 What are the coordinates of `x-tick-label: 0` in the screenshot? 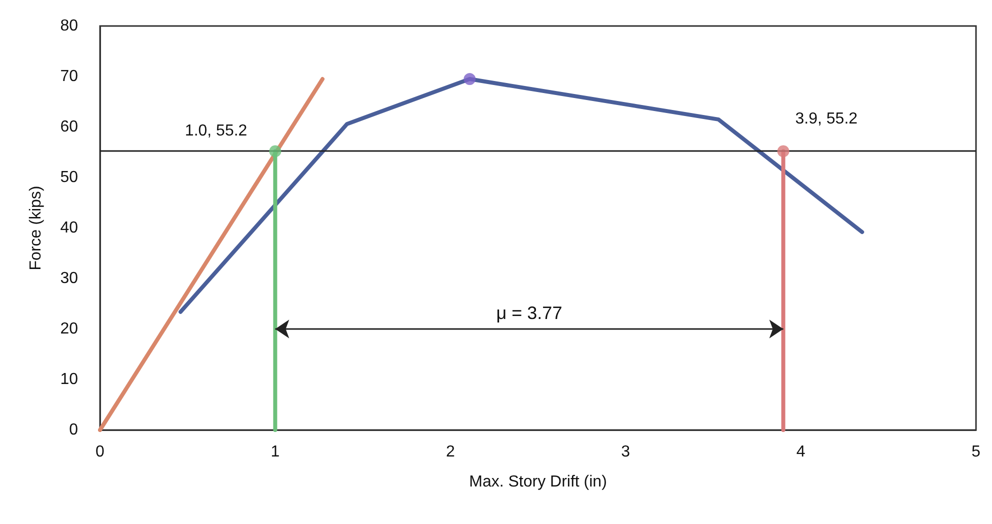 It's located at (100, 452).